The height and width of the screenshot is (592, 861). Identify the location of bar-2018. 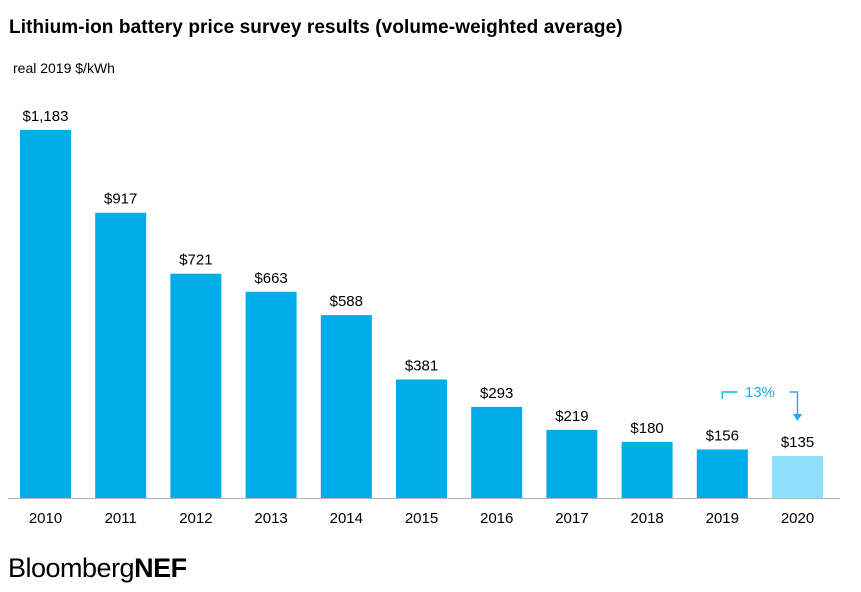
(647, 470).